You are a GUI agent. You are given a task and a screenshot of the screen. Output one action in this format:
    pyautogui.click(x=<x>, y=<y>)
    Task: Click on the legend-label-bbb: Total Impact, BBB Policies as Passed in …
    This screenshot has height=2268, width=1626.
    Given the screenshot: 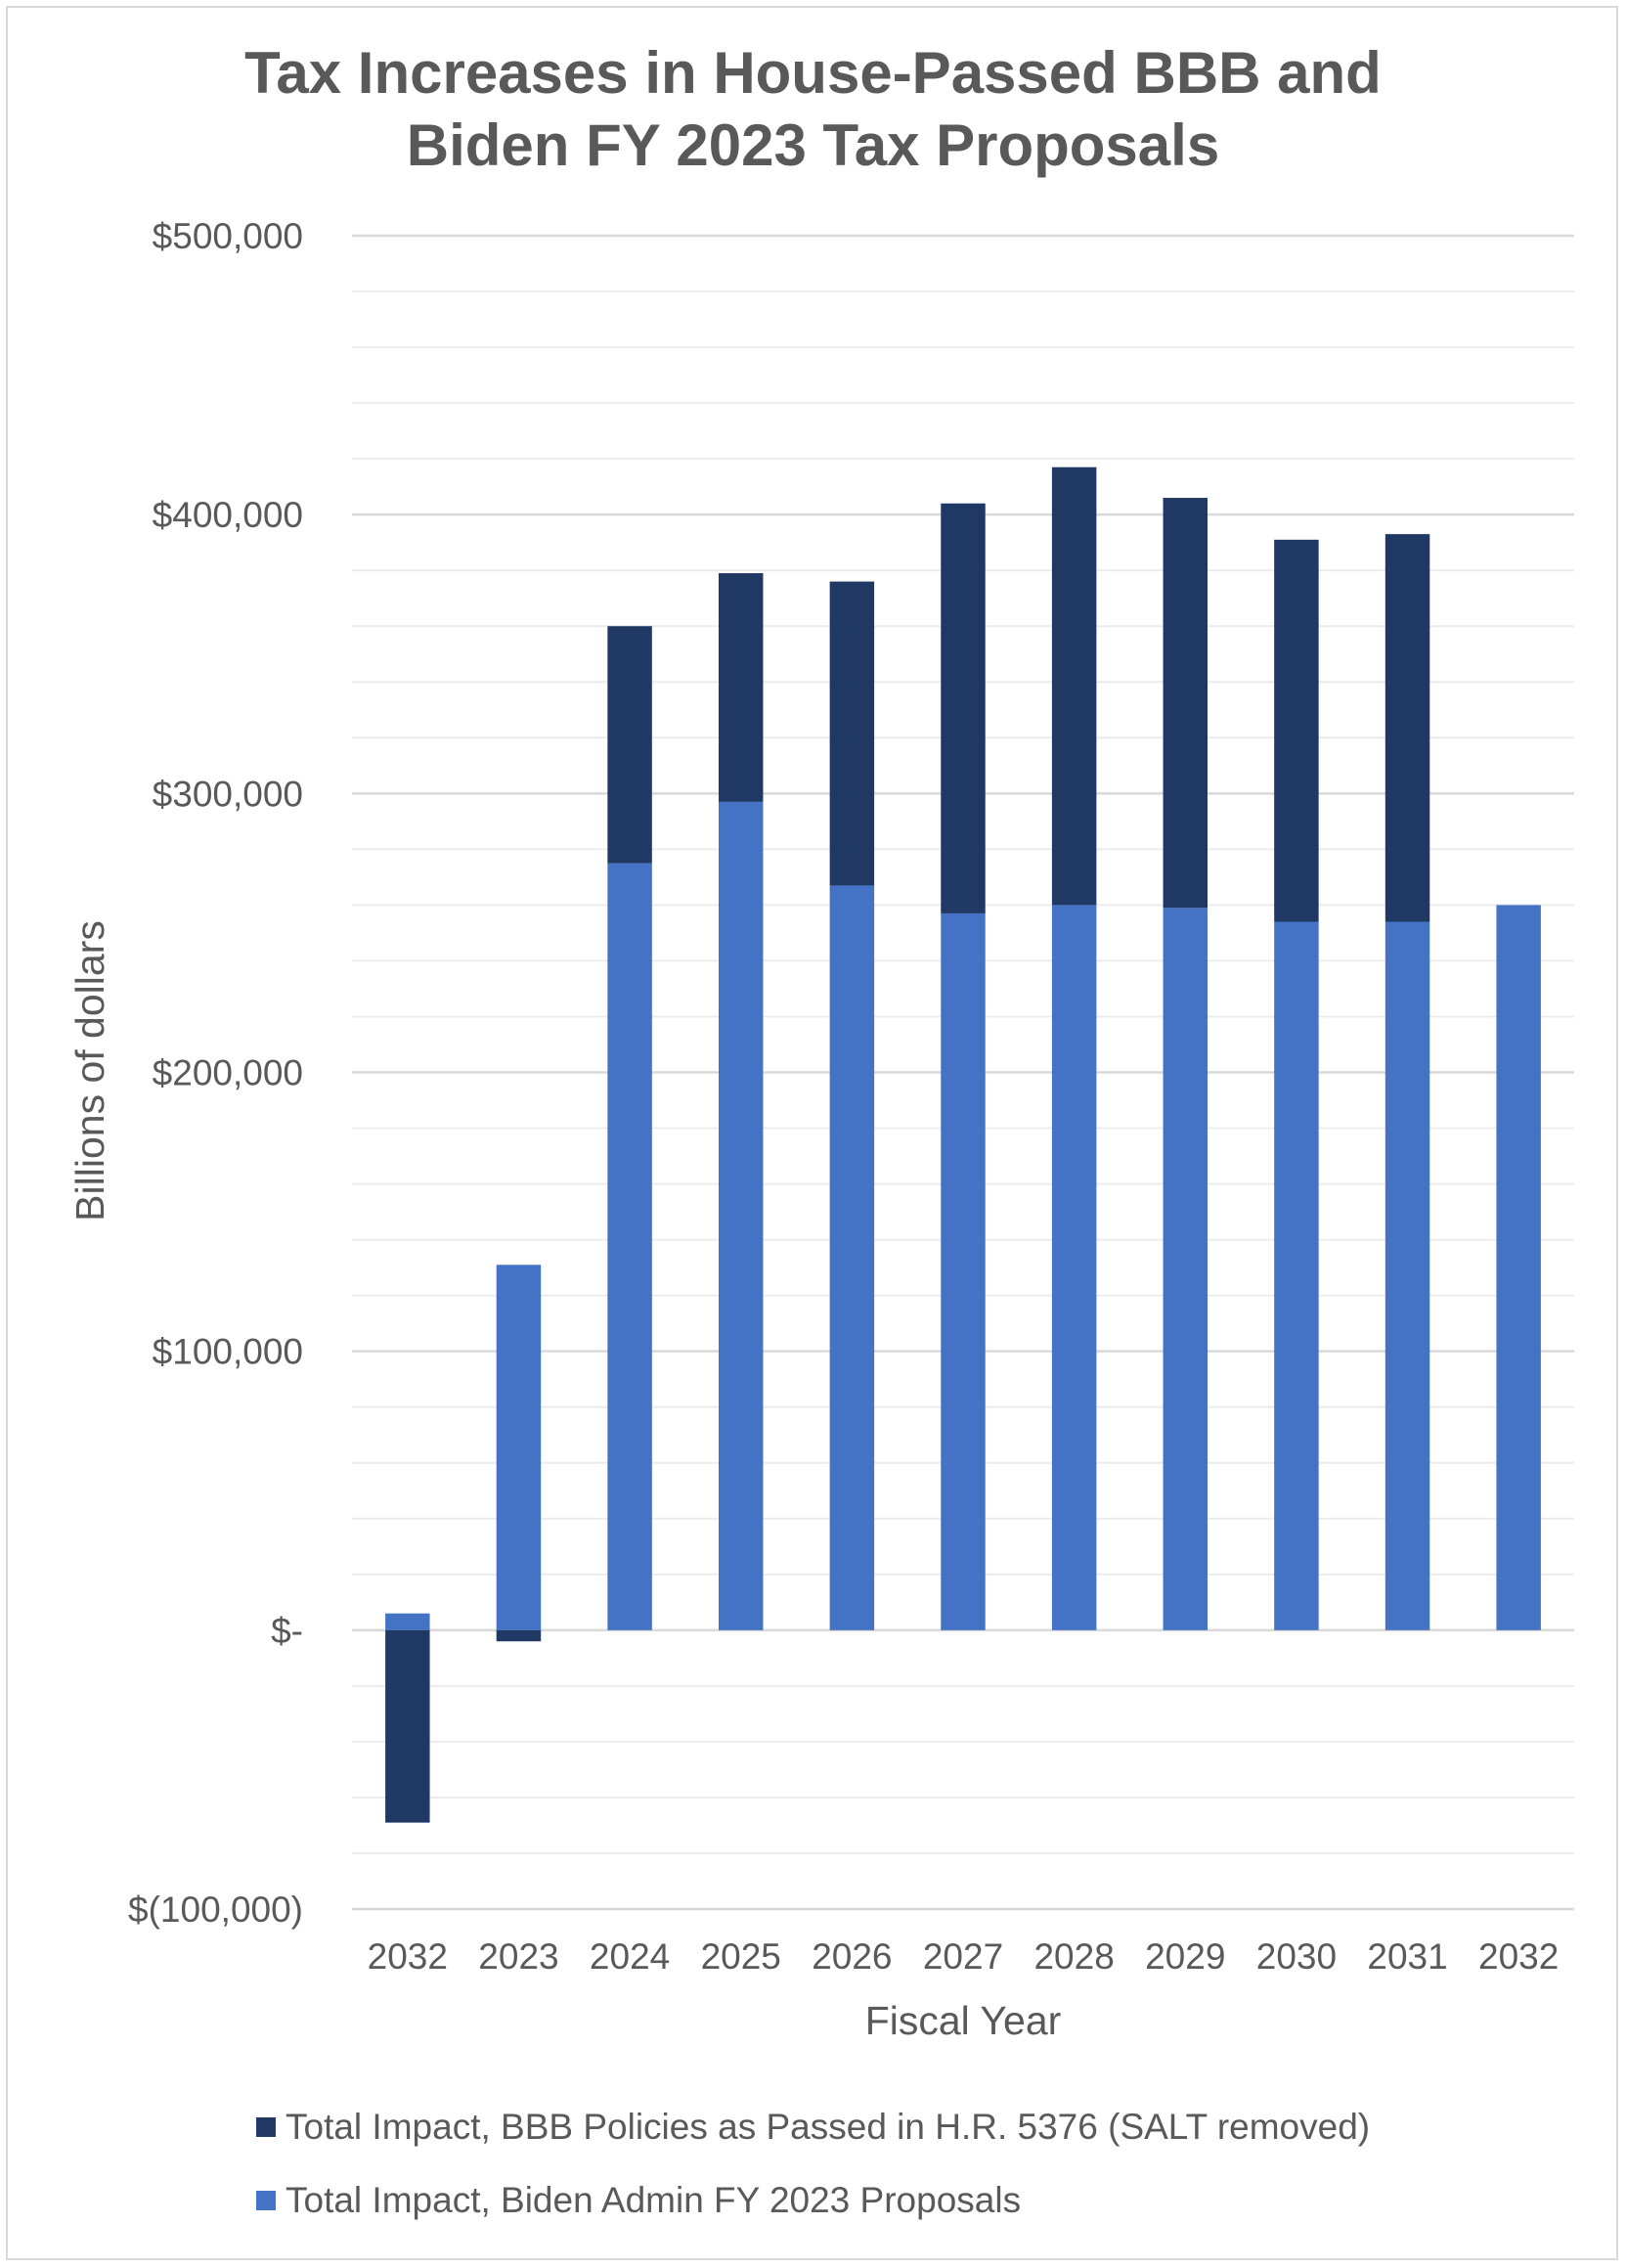 What is the action you would take?
    pyautogui.click(x=828, y=2127)
    